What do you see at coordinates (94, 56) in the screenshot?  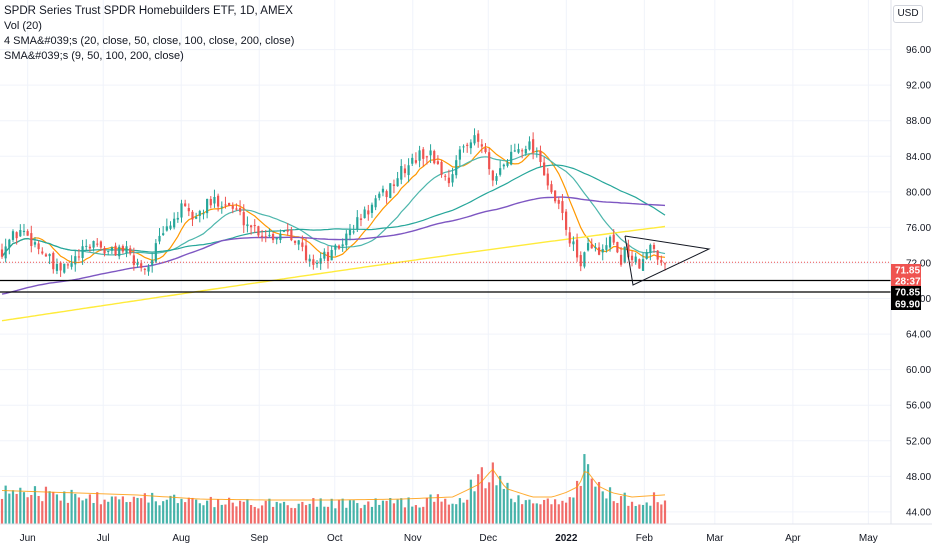 I see `legend-sma-set-2: SMA&#039;s (9, 50, 100, 200, close)` at bounding box center [94, 56].